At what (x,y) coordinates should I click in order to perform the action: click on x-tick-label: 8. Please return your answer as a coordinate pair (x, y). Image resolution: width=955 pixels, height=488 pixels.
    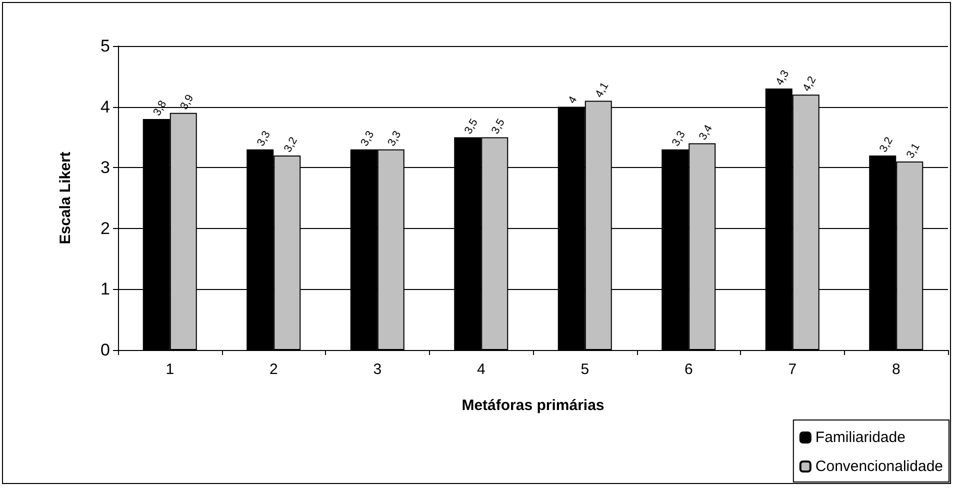
    Looking at the image, I should click on (896, 369).